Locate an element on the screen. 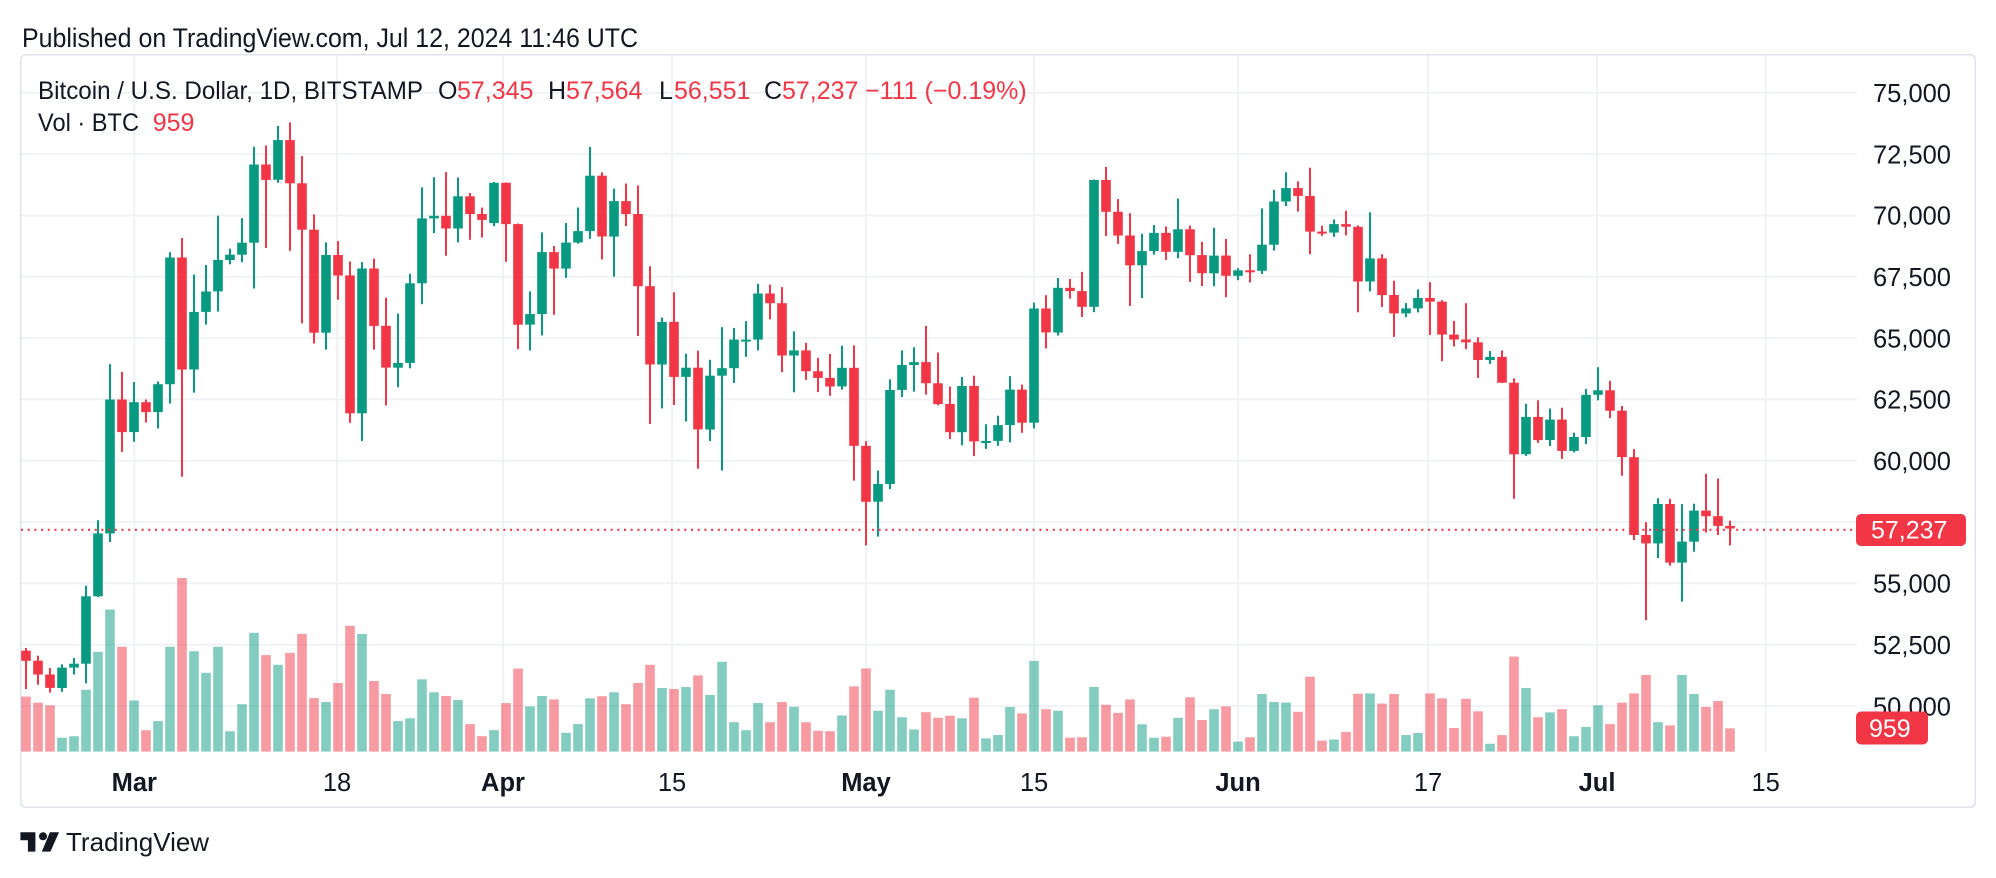 This screenshot has width=1996, height=878. svg-text: O is located at coordinates (447, 91).